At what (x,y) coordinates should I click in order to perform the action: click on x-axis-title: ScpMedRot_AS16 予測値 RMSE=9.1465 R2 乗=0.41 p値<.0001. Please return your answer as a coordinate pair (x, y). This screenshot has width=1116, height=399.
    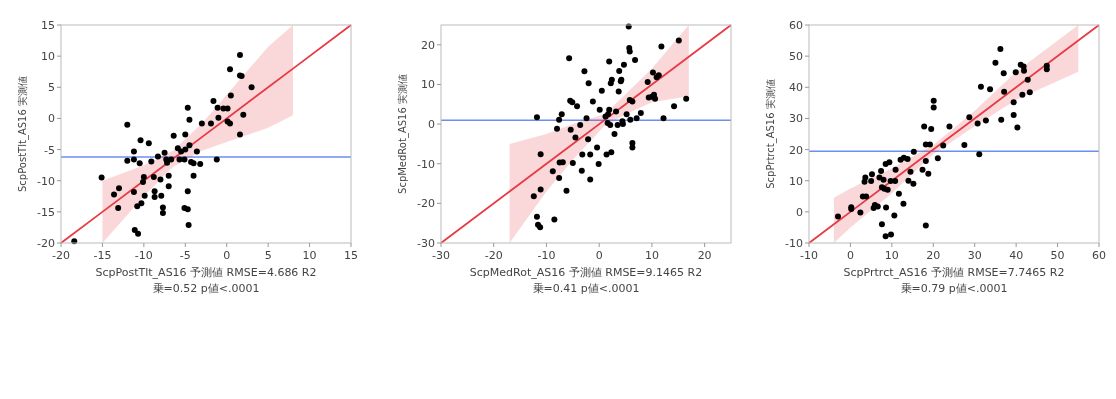
    Looking at the image, I should click on (586, 280).